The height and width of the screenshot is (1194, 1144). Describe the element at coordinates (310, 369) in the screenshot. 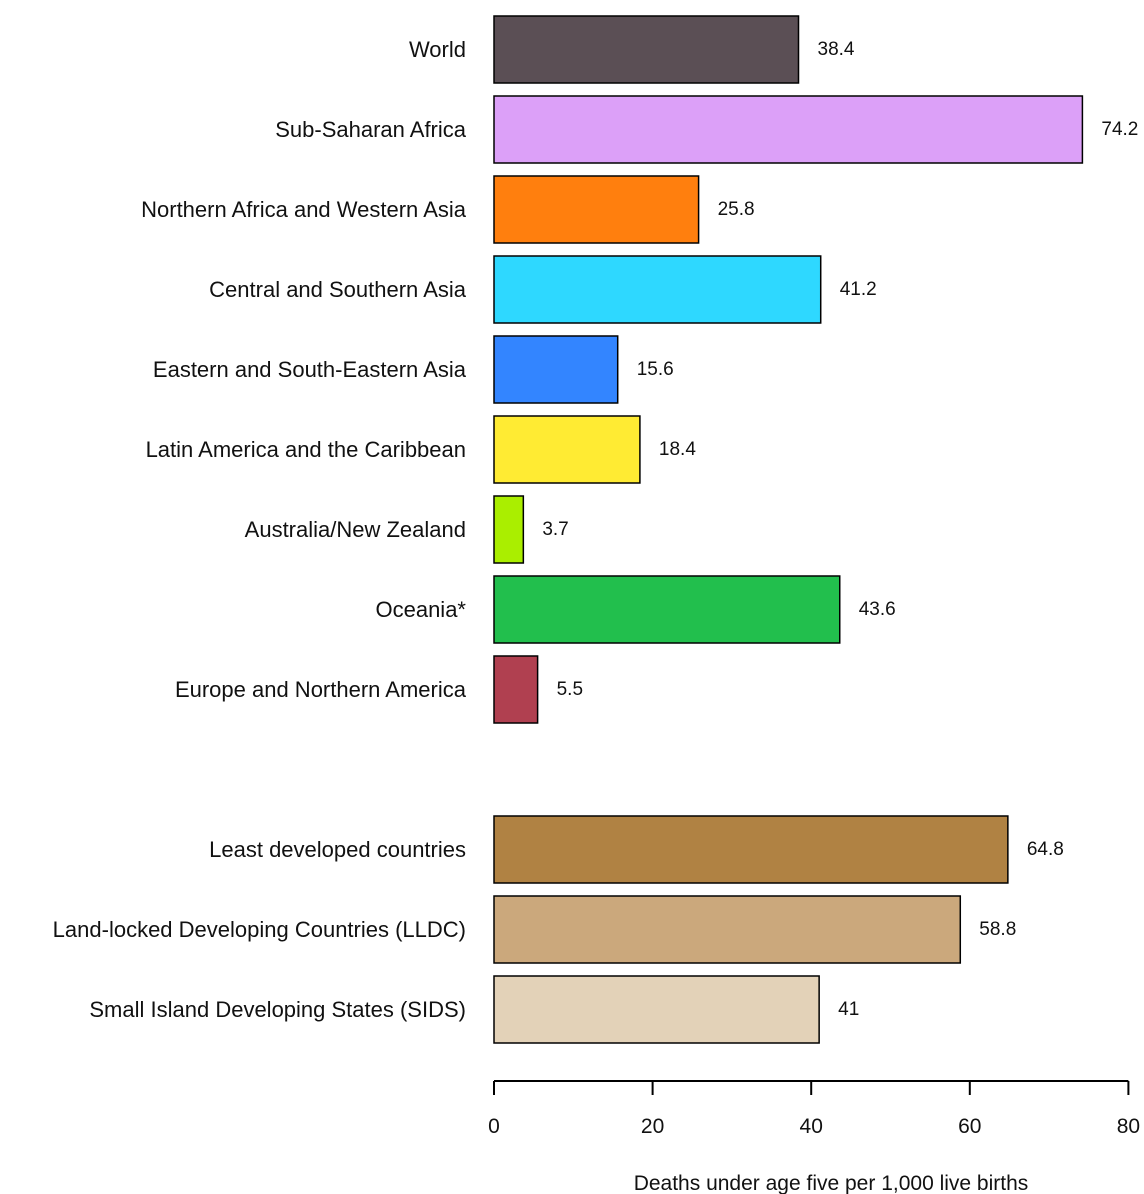

I see `category-label: Eastern and South-Eastern Asia` at that location.